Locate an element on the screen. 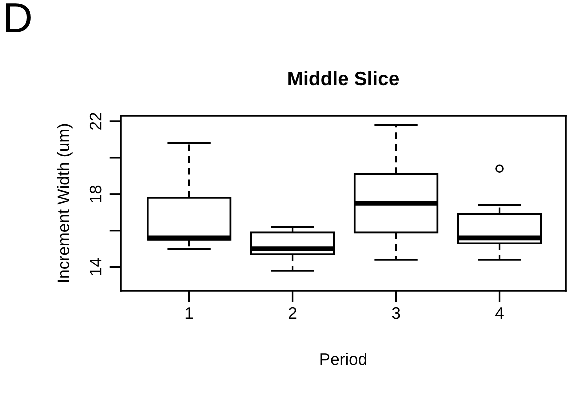  text: D is located at coordinates (18, 18).